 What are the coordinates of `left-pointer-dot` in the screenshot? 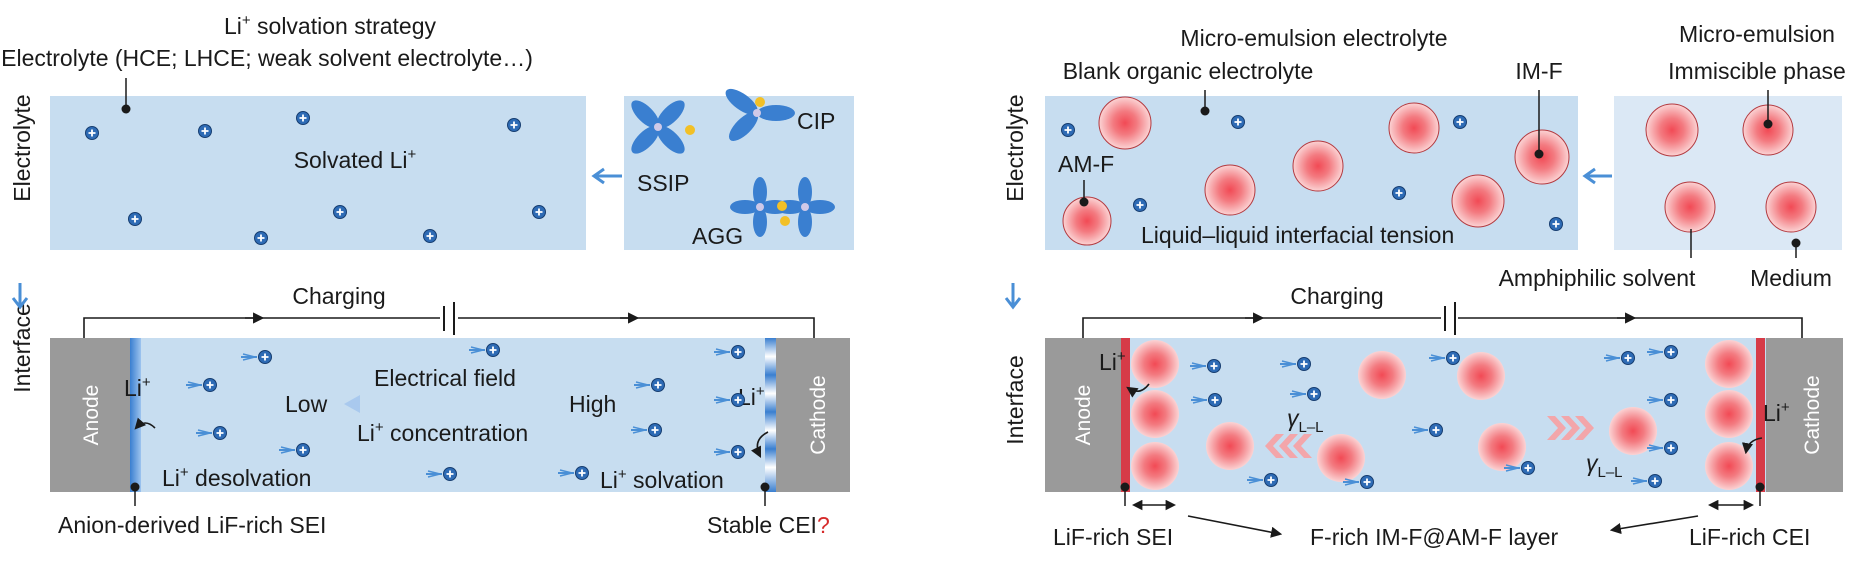 It's located at (126, 109).